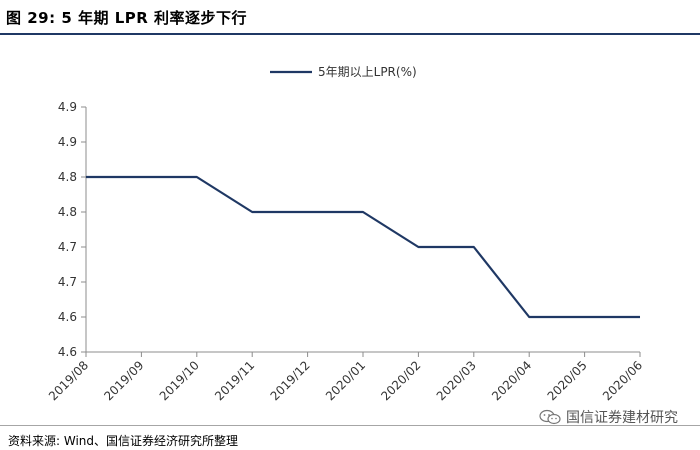 This screenshot has width=700, height=450. I want to click on x-tick-label: 2020/05, so click(567, 380).